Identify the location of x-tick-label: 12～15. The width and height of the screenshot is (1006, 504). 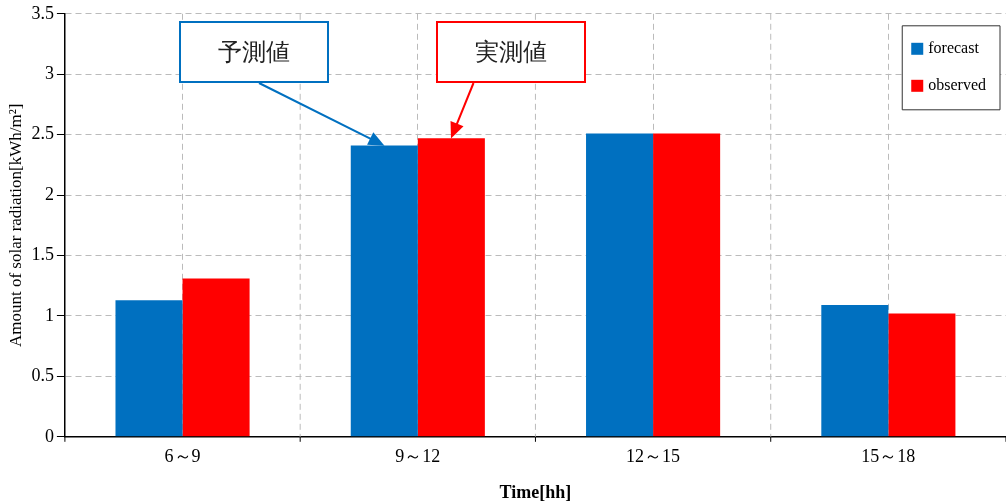
(653, 456).